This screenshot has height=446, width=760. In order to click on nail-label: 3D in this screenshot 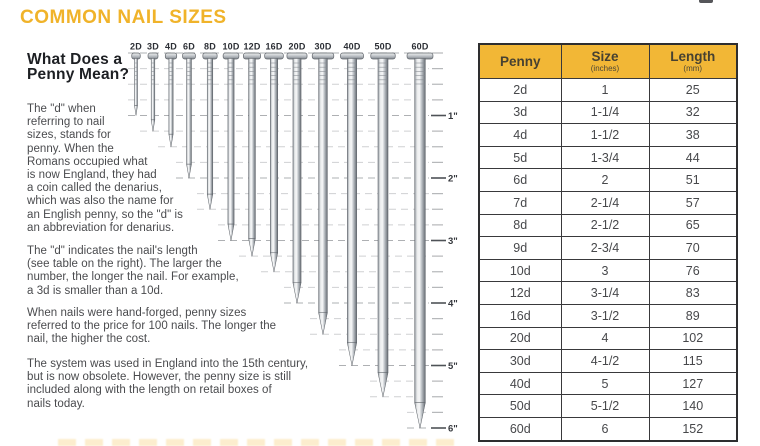, I will do `click(153, 47)`.